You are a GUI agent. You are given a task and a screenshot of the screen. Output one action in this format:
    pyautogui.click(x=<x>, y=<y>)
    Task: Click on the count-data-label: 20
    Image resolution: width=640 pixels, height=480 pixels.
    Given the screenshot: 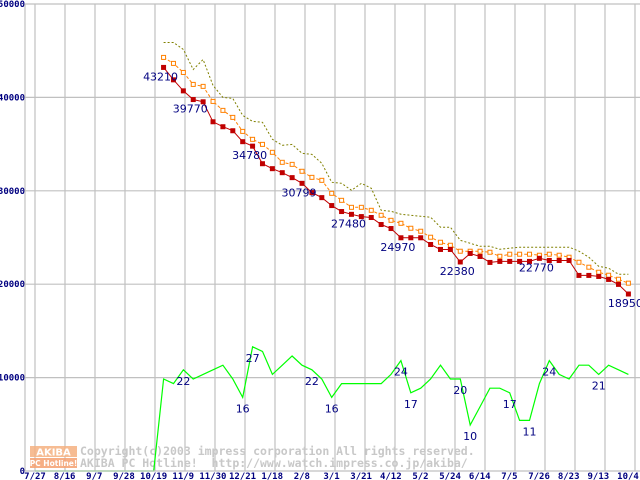 What is the action you would take?
    pyautogui.click(x=460, y=390)
    